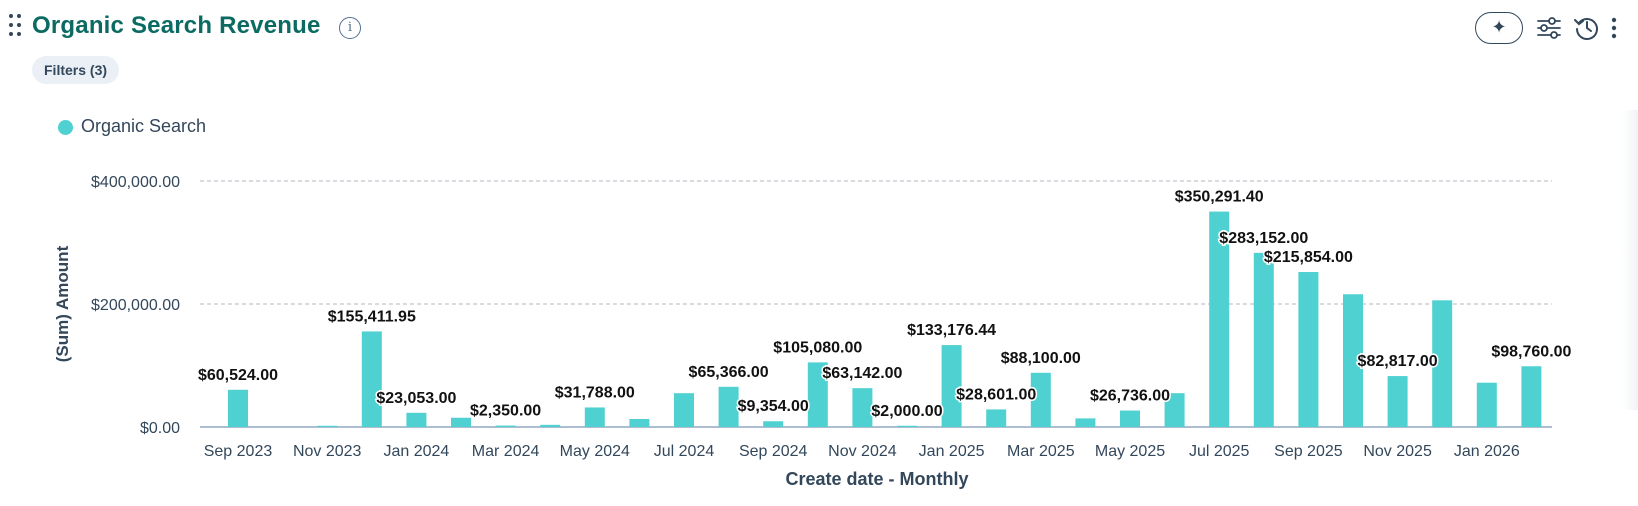  What do you see at coordinates (160, 428) in the screenshot?
I see `y-tick-label: $0.00` at bounding box center [160, 428].